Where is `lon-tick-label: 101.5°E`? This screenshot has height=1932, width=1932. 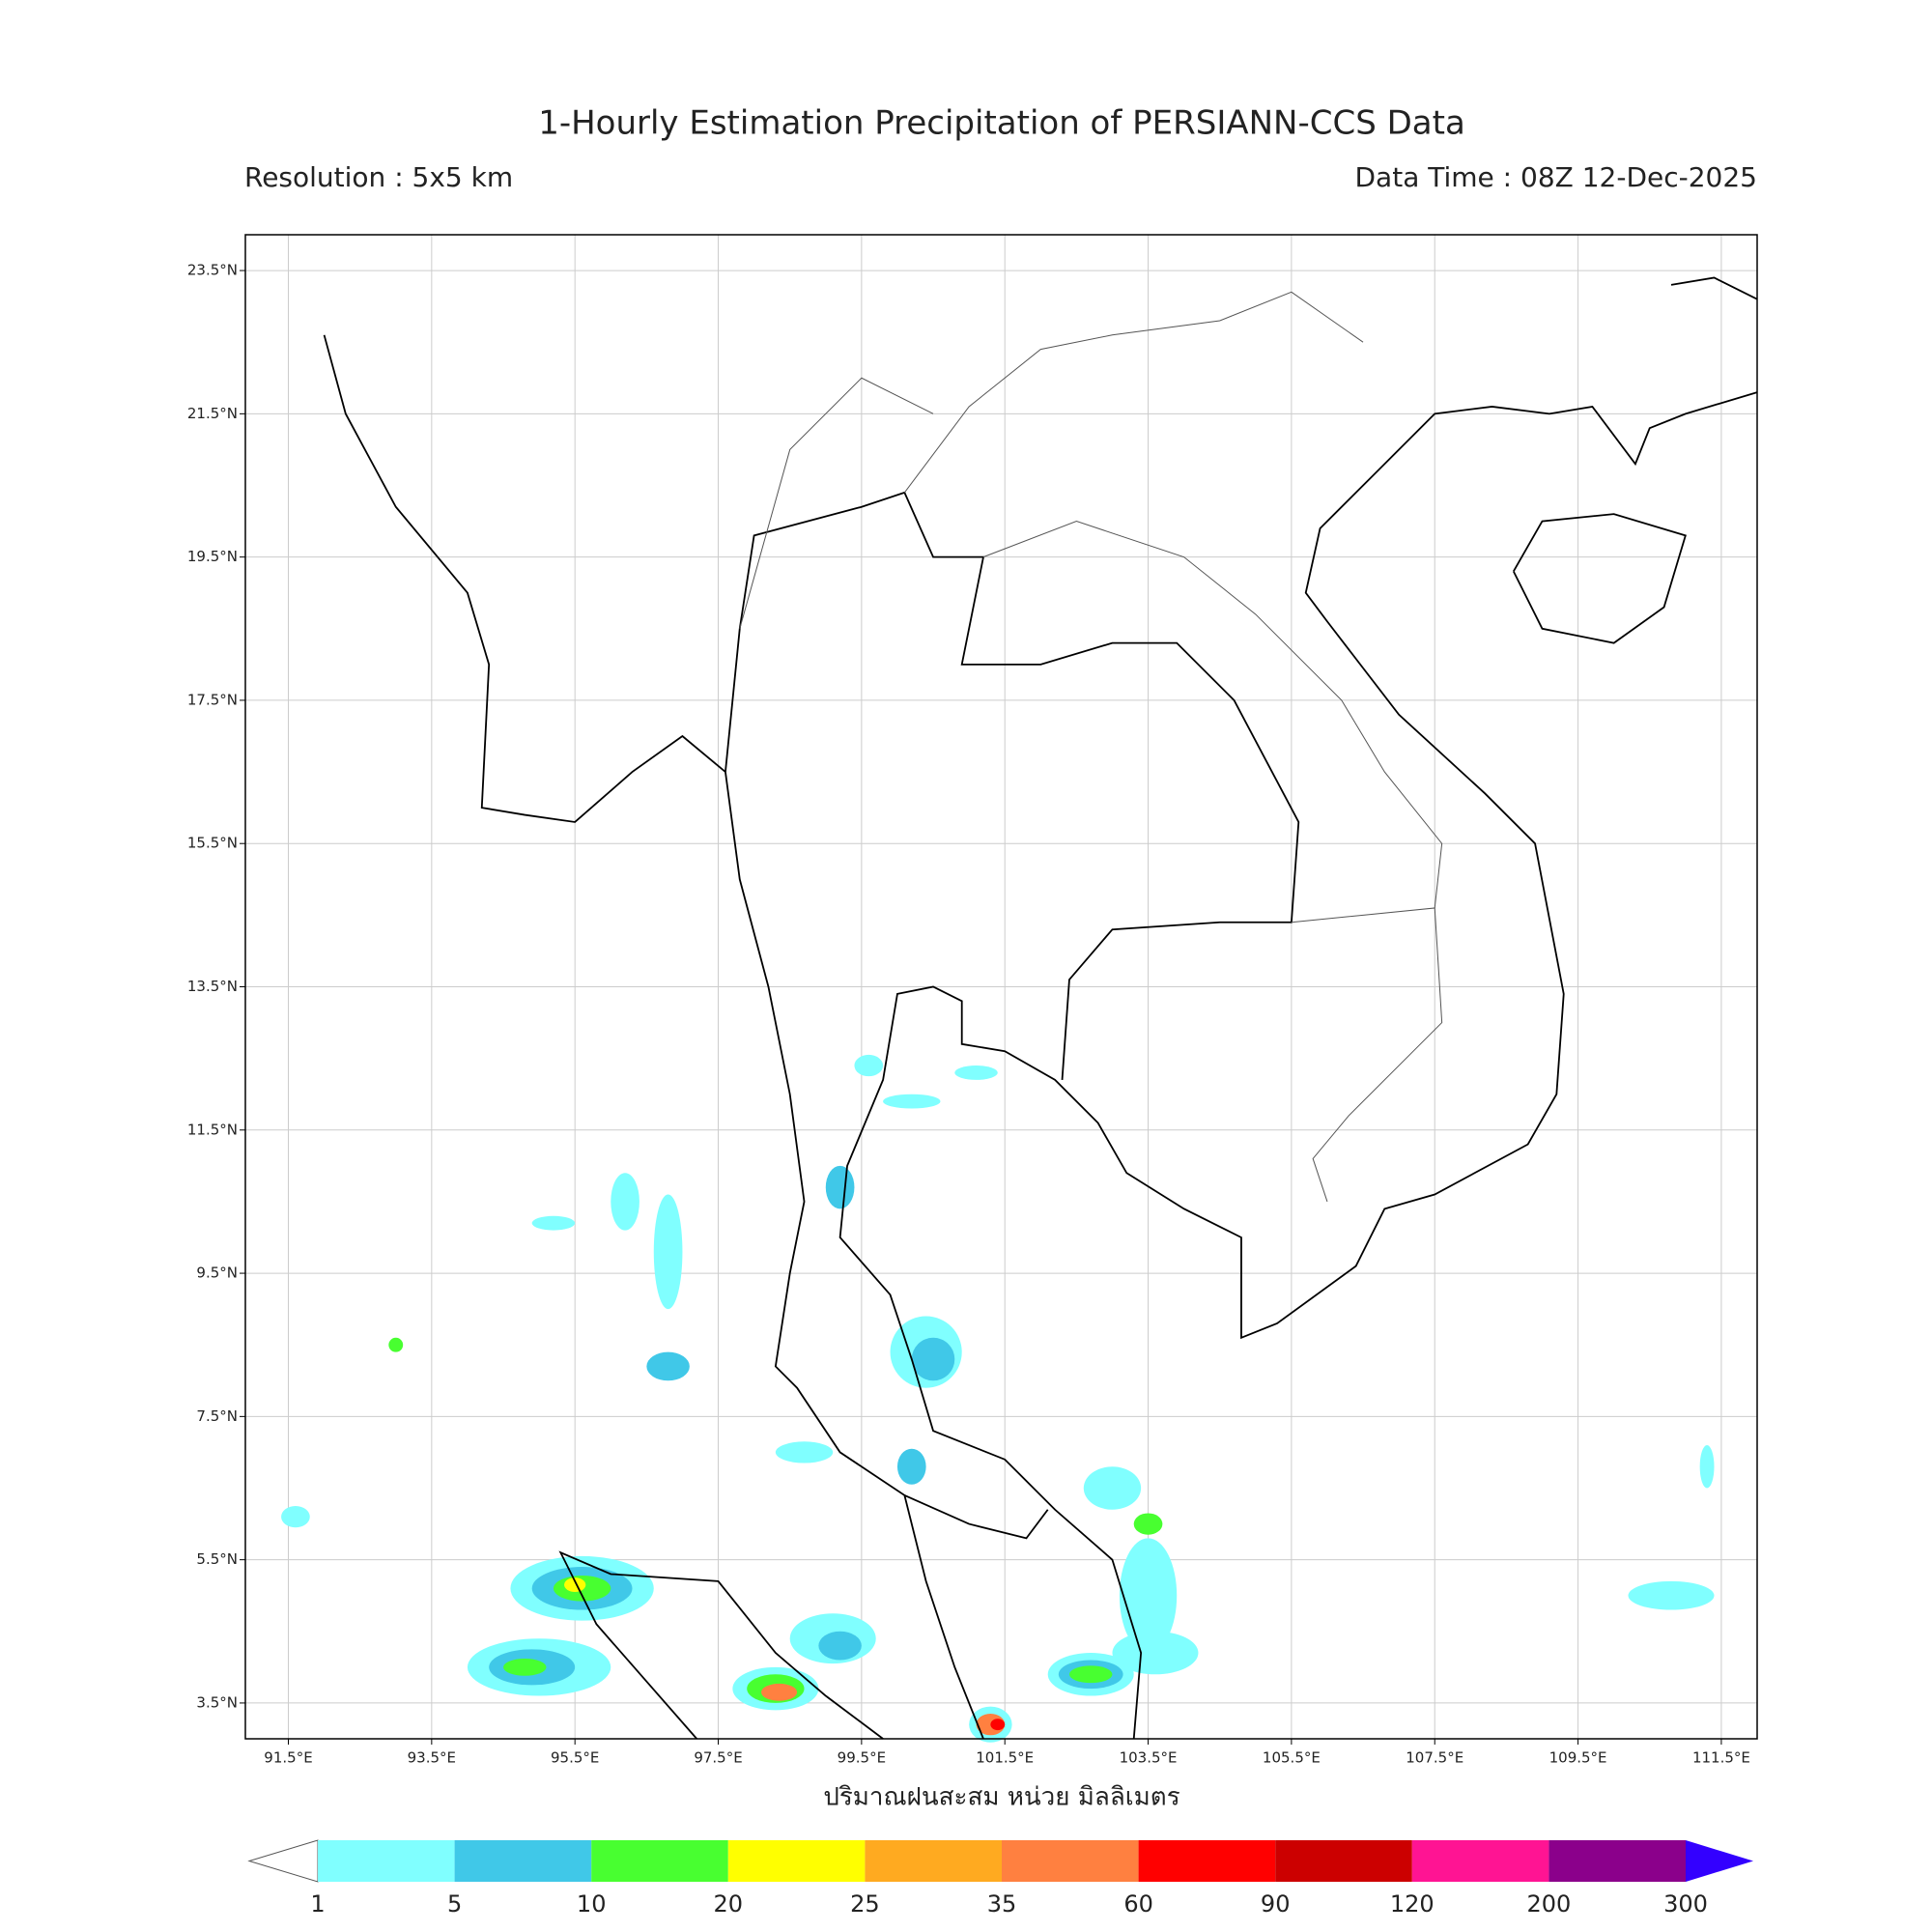 lon-tick-label: 101.5°E is located at coordinates (1005, 1758).